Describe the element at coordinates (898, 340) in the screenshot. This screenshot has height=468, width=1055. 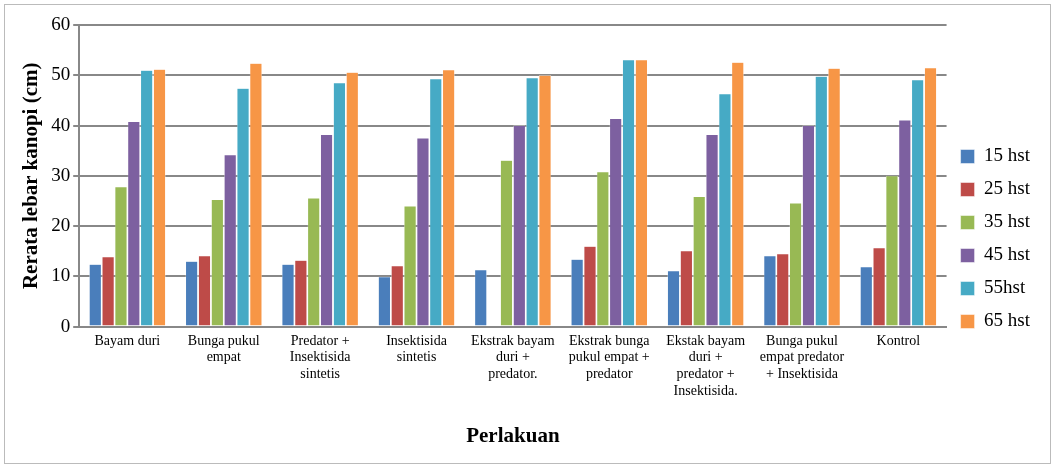
I see `x-tick-label: Kontrol` at that location.